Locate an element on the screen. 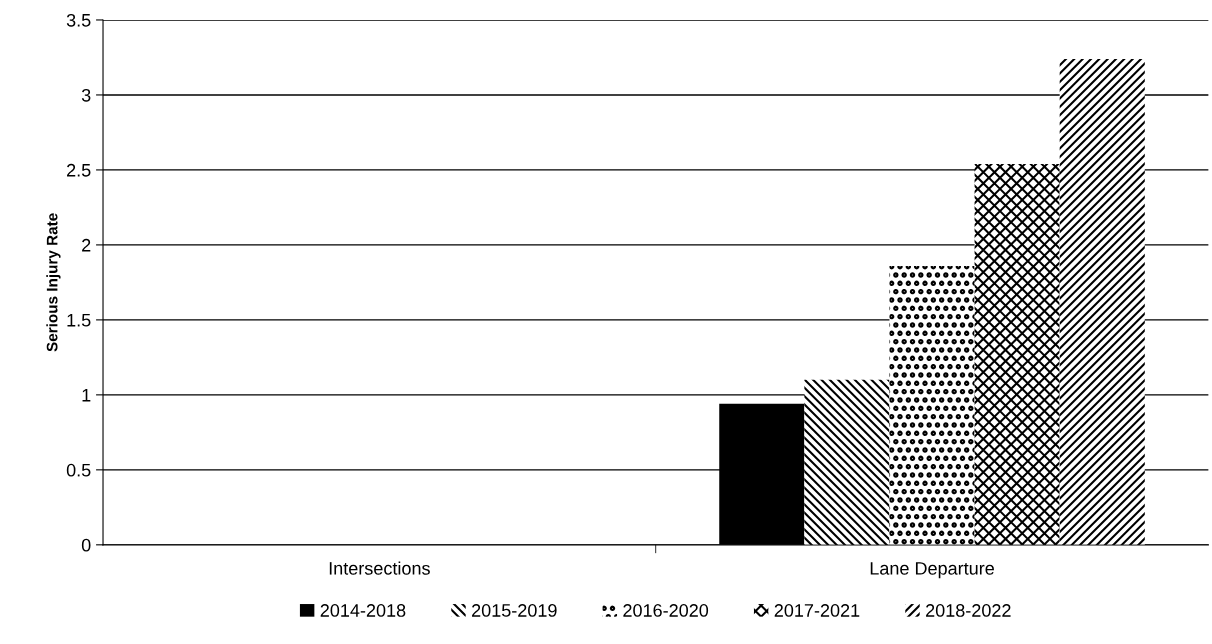 Image resolution: width=1212 pixels, height=644 pixels. legend-label: 2014-2018 is located at coordinates (363, 610).